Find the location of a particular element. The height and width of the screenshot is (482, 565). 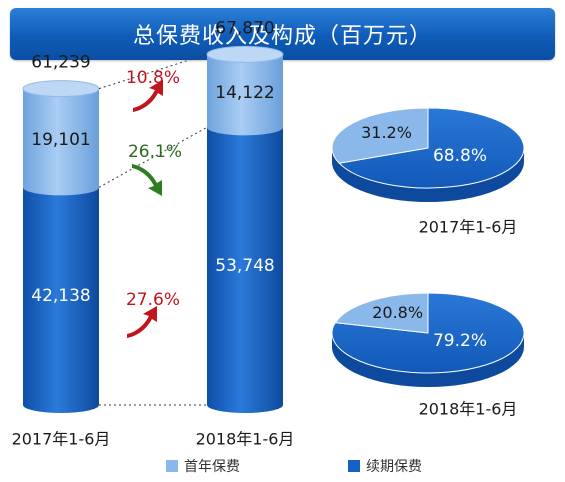

legend-swatch-renewal is located at coordinates (354, 466).